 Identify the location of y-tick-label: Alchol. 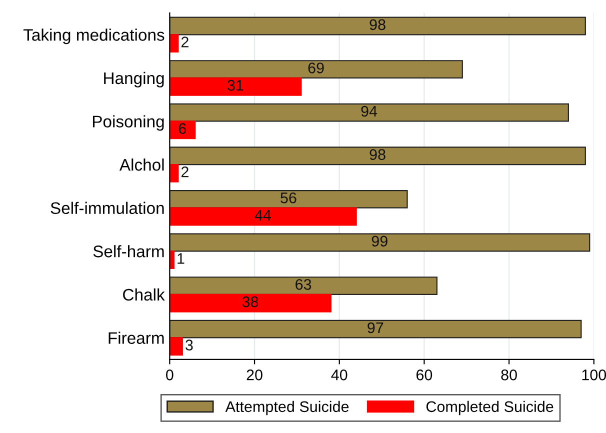
(141, 164).